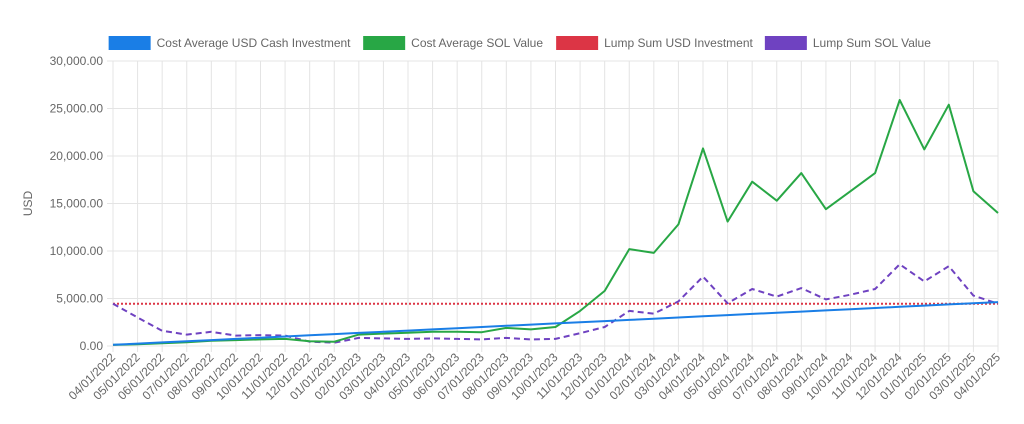 The height and width of the screenshot is (424, 1024). I want to click on y-tick-label: 30,000.00, so click(77, 61).